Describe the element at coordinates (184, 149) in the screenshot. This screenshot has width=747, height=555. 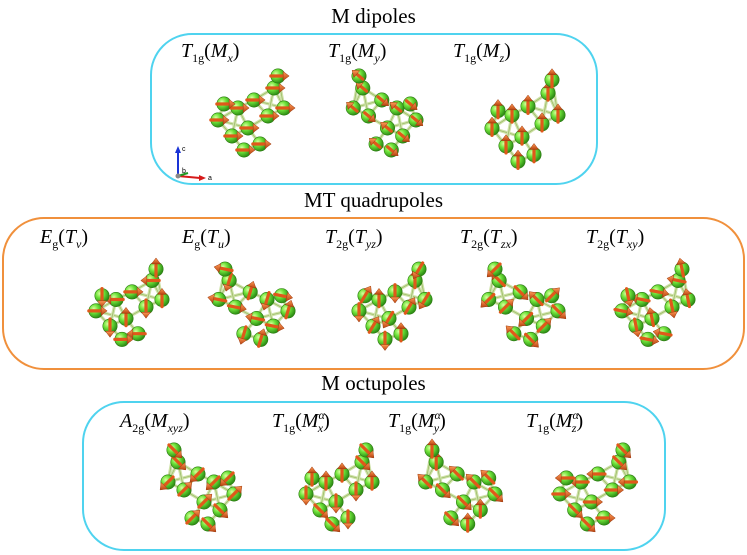
I see `axis-c-label: c` at that location.